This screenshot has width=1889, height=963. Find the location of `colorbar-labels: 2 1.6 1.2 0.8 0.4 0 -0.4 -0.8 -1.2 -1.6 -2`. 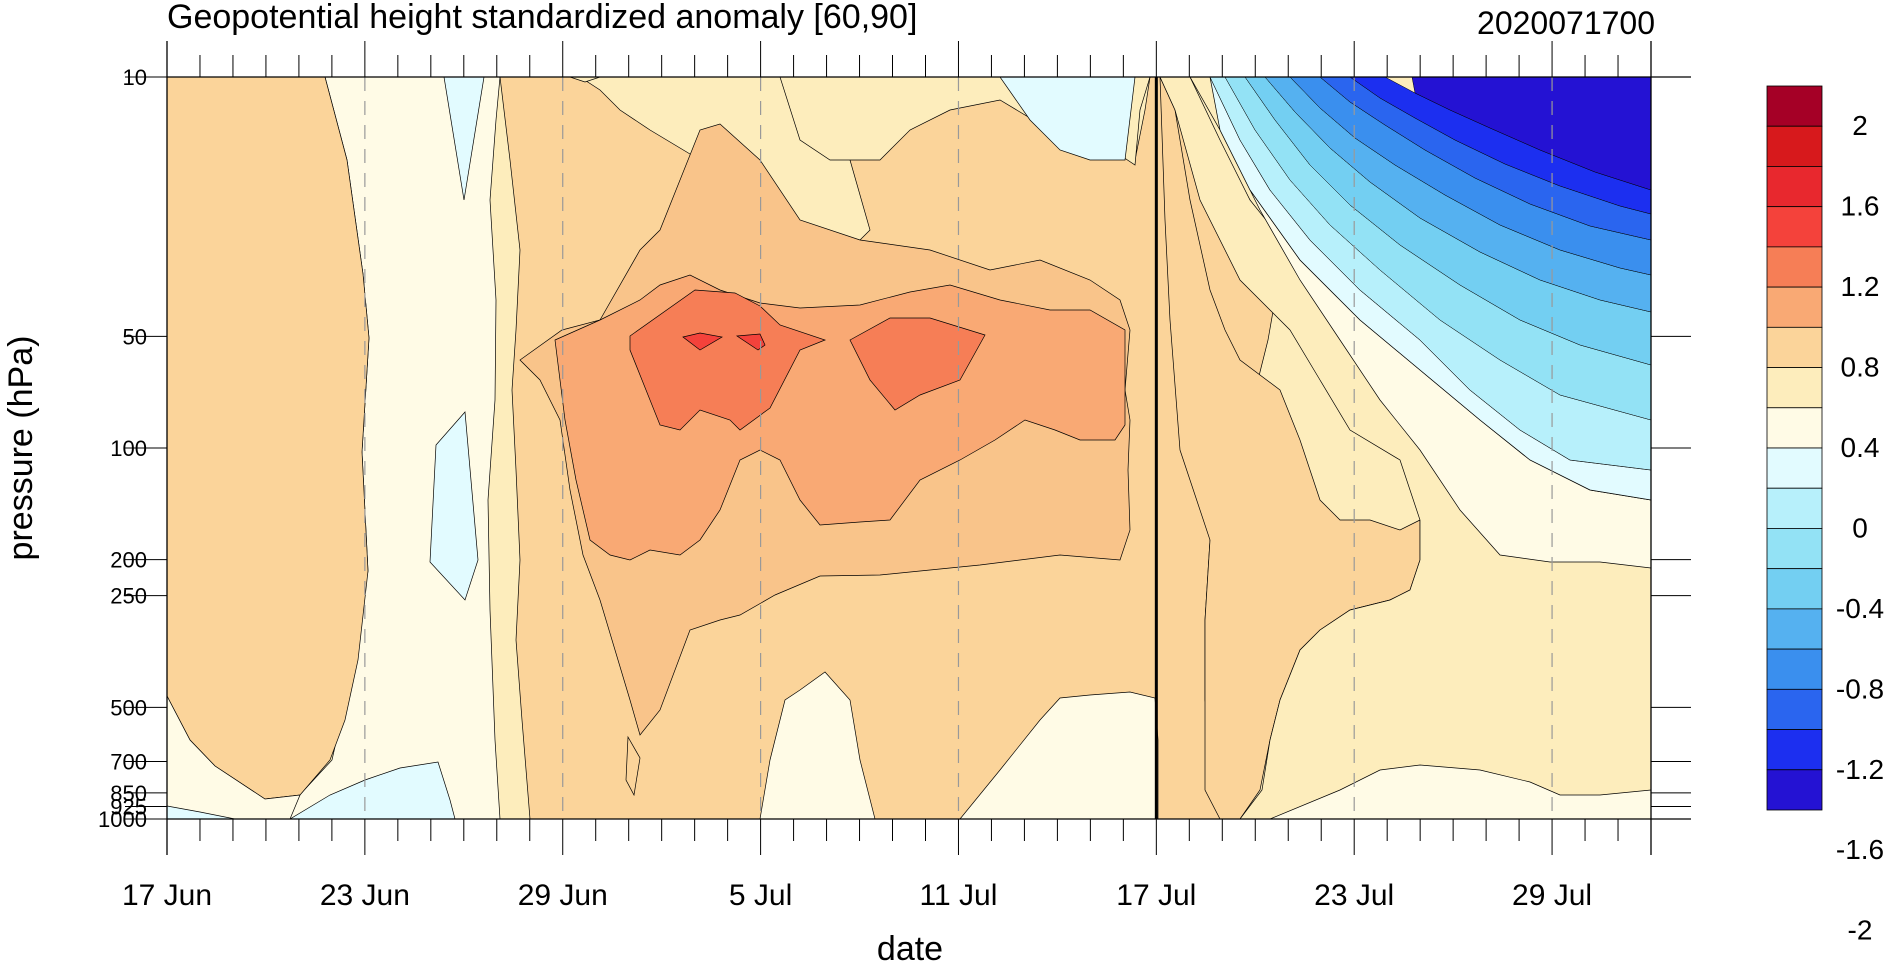

colorbar-labels: 2 1.6 1.2 0.8 0.4 0 -0.4 -0.8 -1.2 -1.6 -2 is located at coordinates (1860, 527).